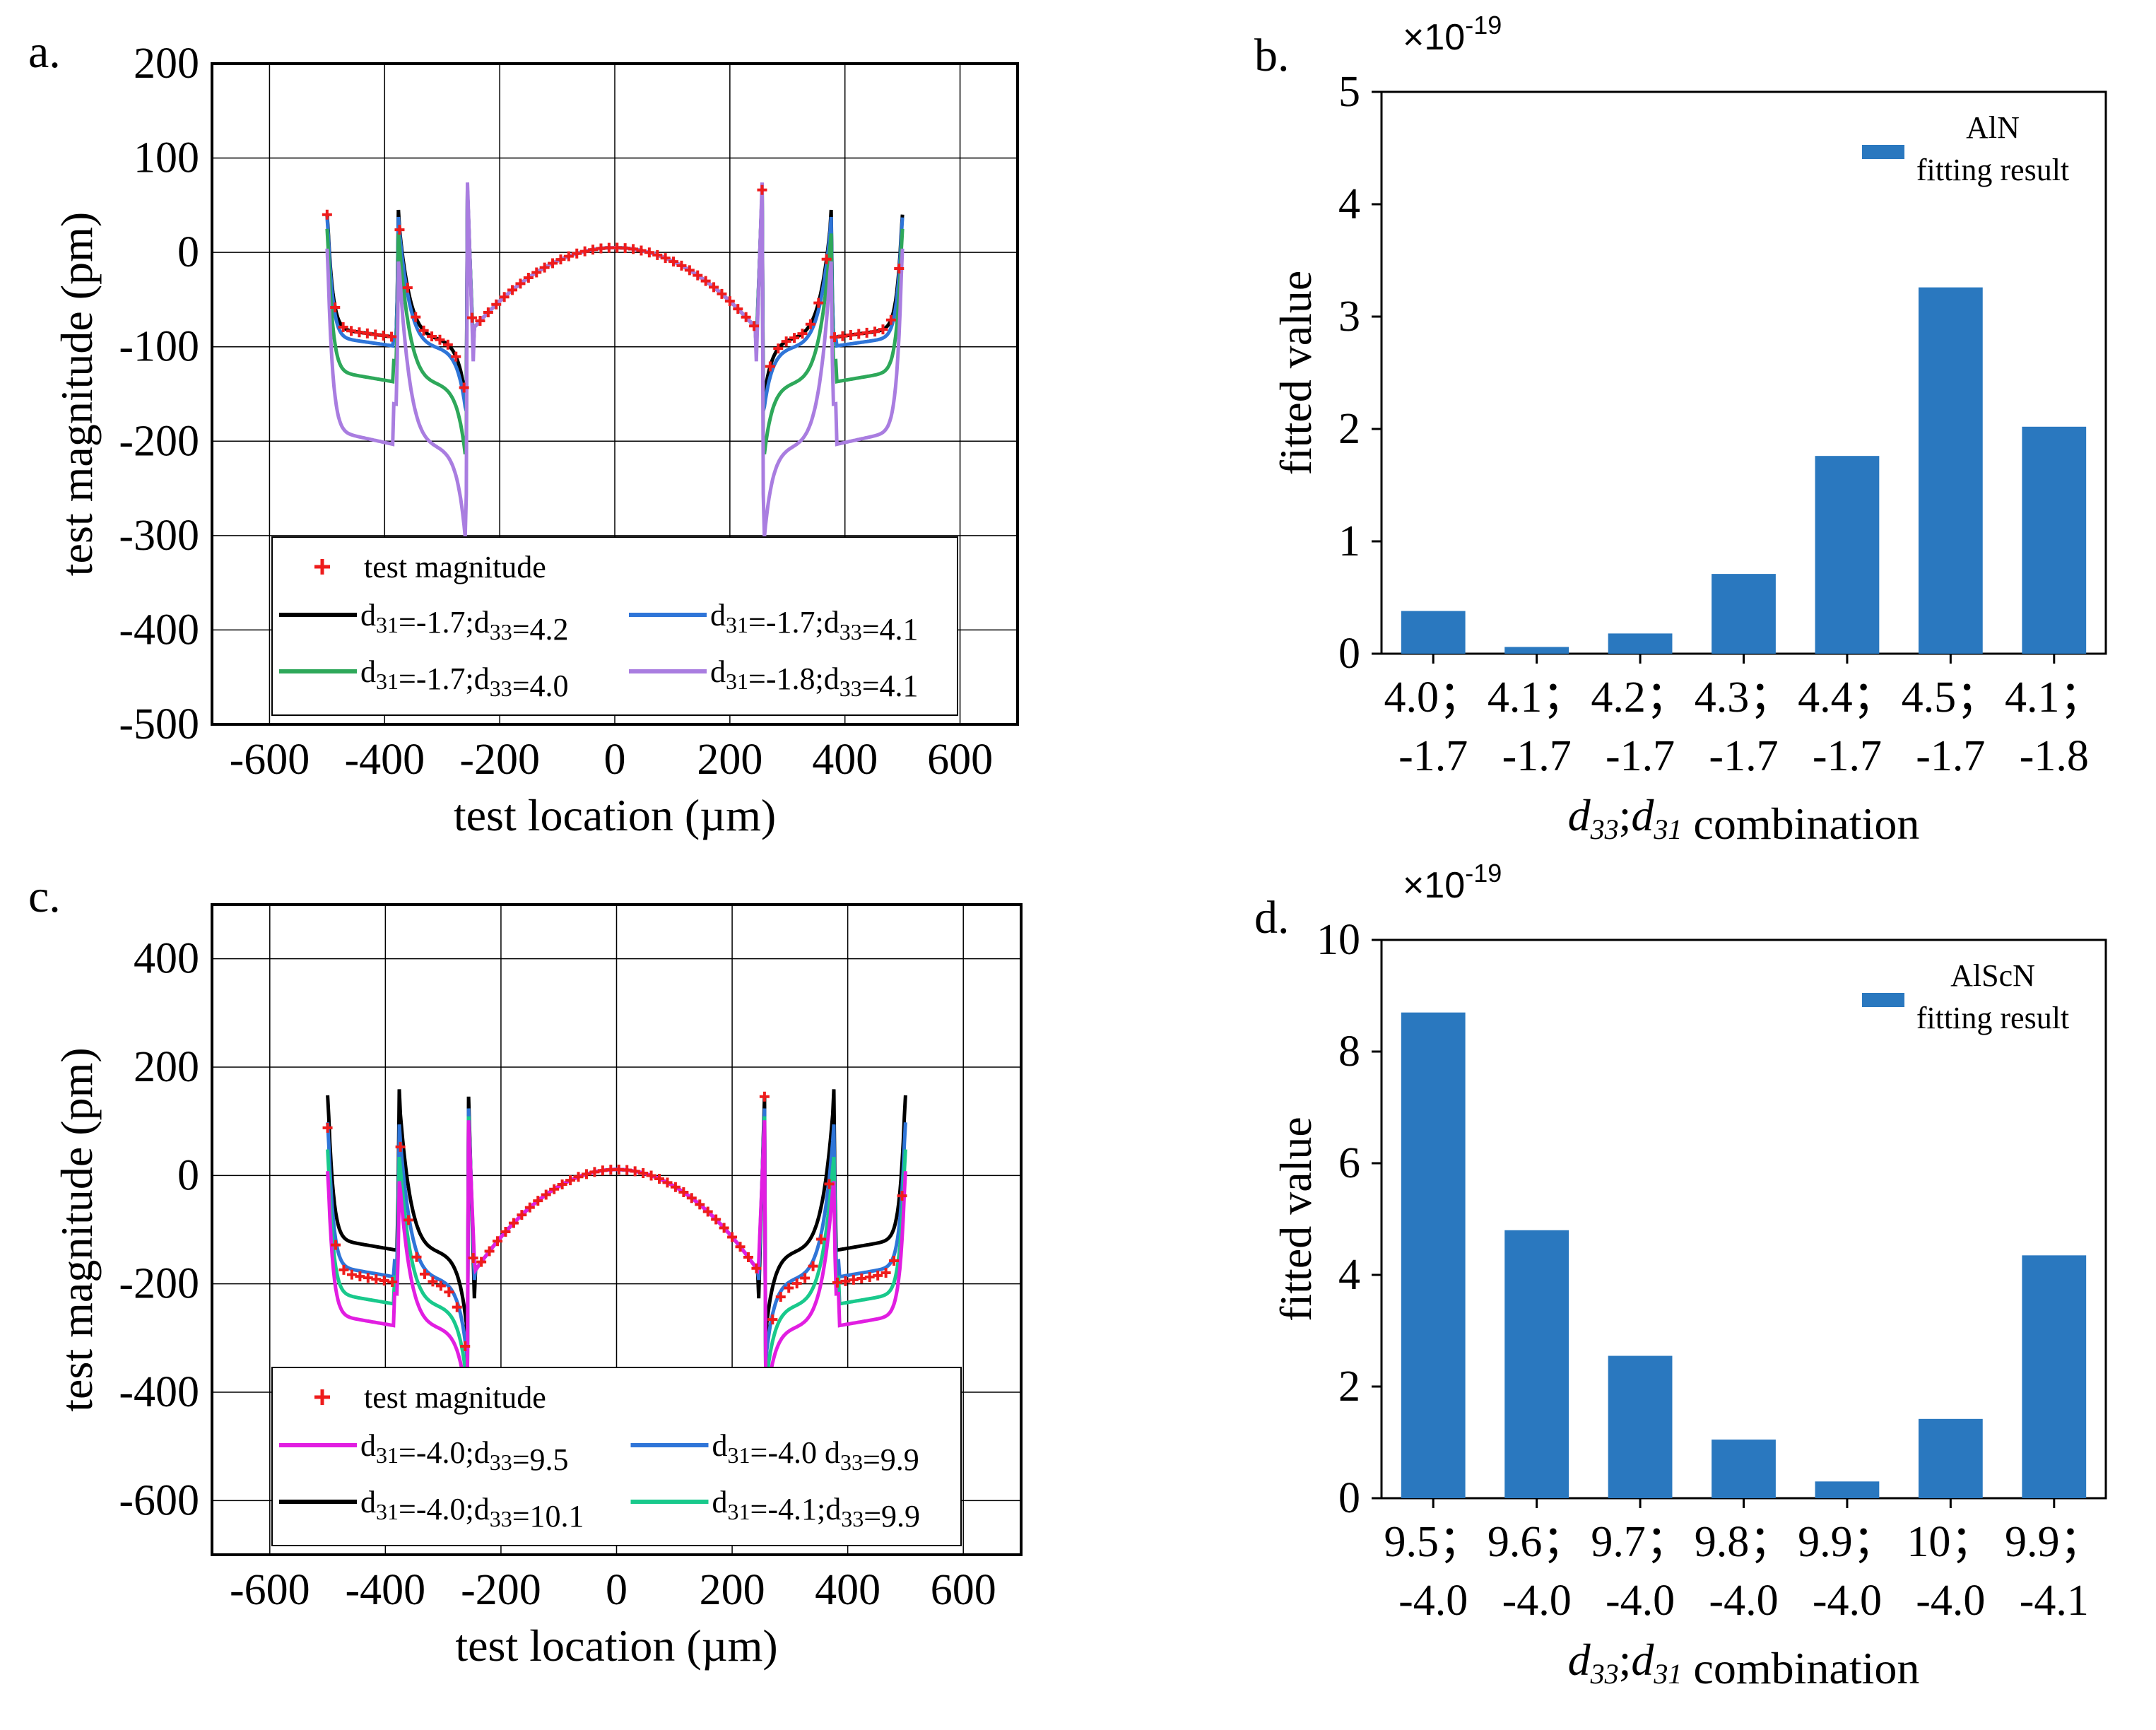 The image size is (2156, 1730). I want to click on bar, so click(1847, 555).